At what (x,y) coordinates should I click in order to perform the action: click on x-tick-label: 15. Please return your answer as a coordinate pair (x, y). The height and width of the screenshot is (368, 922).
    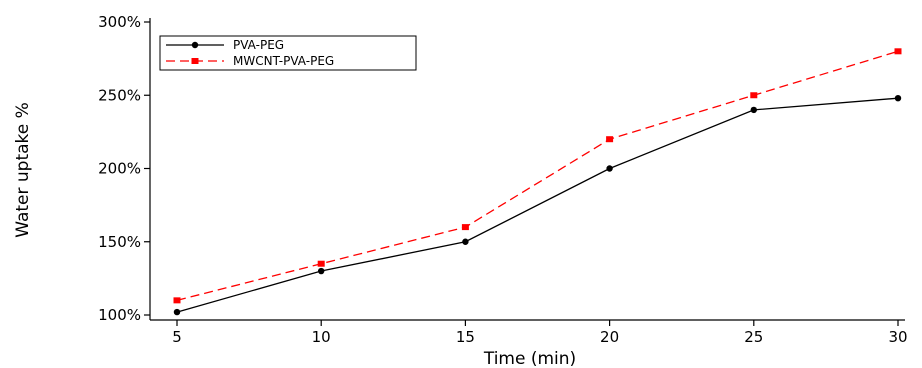
    Looking at the image, I should click on (465, 337).